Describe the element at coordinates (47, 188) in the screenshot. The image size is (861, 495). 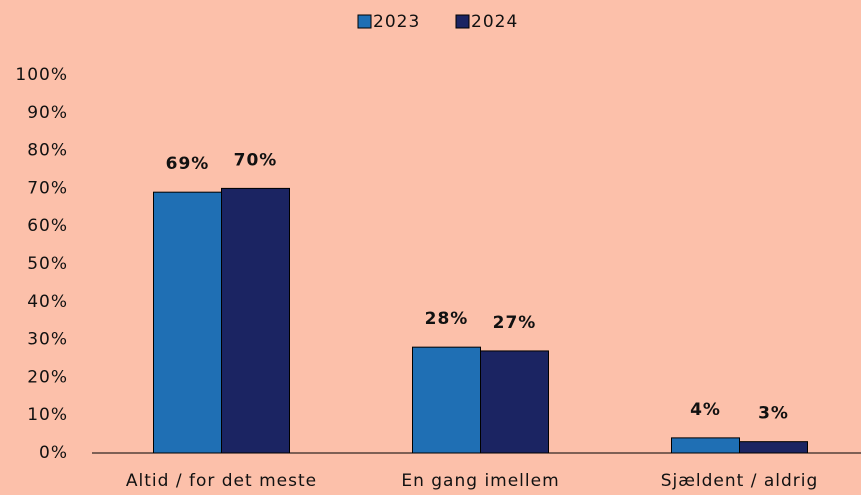
I see `y-tick-label: 70%` at that location.